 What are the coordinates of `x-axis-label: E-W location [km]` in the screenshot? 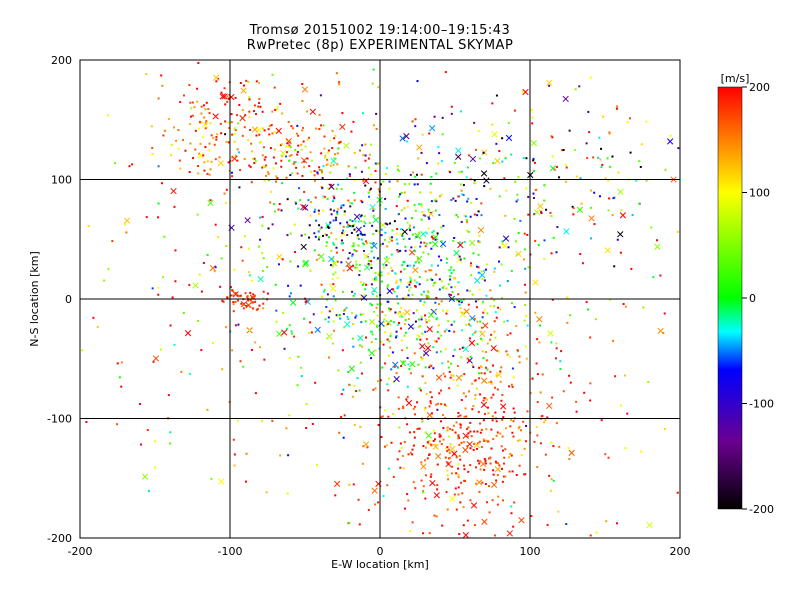 It's located at (380, 564).